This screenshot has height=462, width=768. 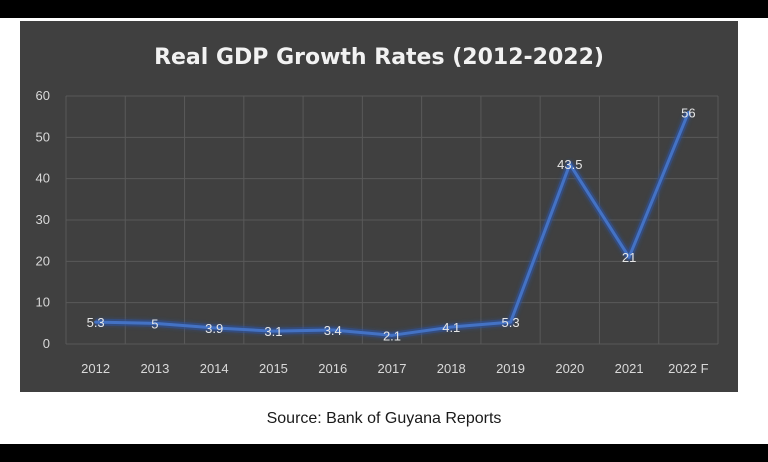 I want to click on data-label: 56, so click(x=688, y=113).